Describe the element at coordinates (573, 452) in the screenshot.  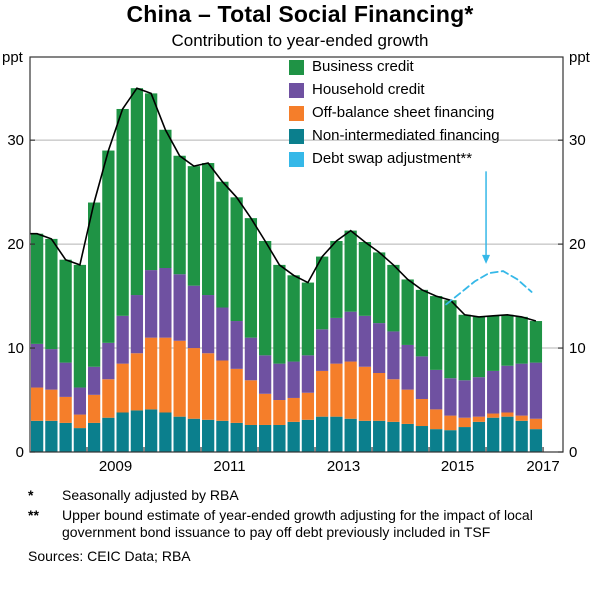
I see `y-tick-label-right: 0` at that location.